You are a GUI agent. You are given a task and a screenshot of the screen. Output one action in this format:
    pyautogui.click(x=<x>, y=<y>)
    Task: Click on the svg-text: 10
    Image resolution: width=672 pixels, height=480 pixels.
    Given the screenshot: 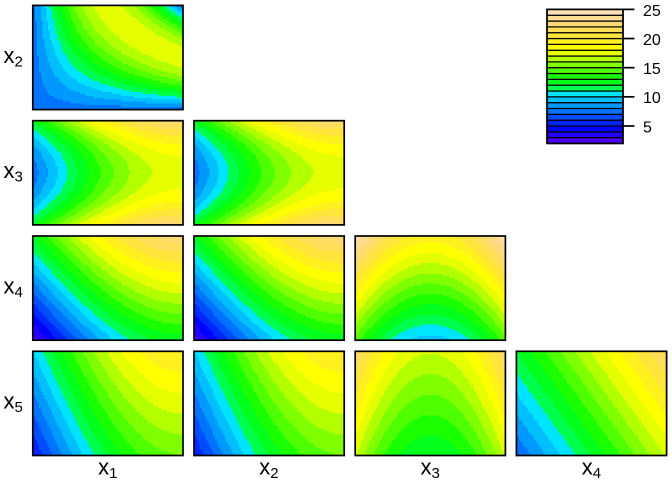 What is the action you would take?
    pyautogui.click(x=652, y=98)
    